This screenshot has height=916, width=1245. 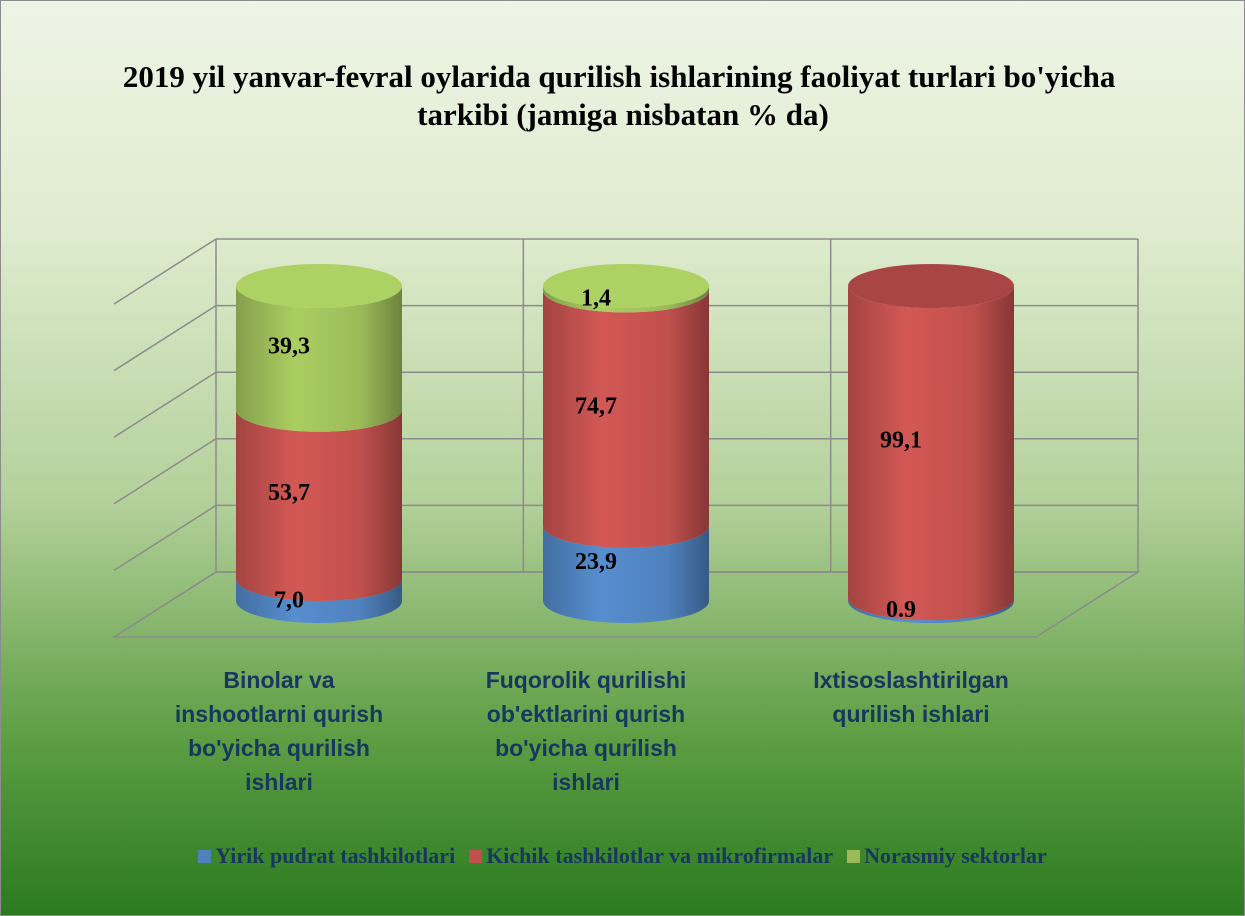 I want to click on data-label: 1,4, so click(x=596, y=299).